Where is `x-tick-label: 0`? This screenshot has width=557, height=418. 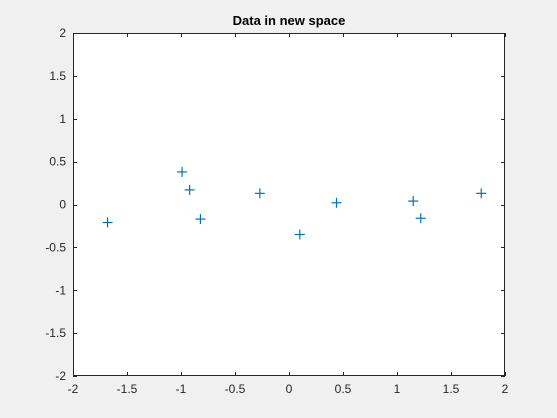 x-tick-label: 0 is located at coordinates (289, 389).